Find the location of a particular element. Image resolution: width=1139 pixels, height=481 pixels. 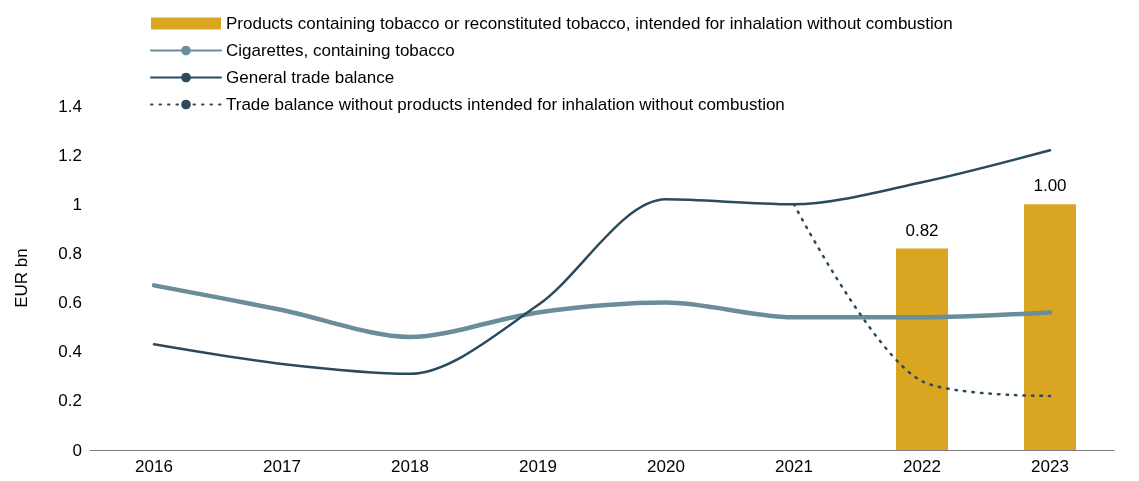

x-tick-label: 2016 is located at coordinates (154, 466).